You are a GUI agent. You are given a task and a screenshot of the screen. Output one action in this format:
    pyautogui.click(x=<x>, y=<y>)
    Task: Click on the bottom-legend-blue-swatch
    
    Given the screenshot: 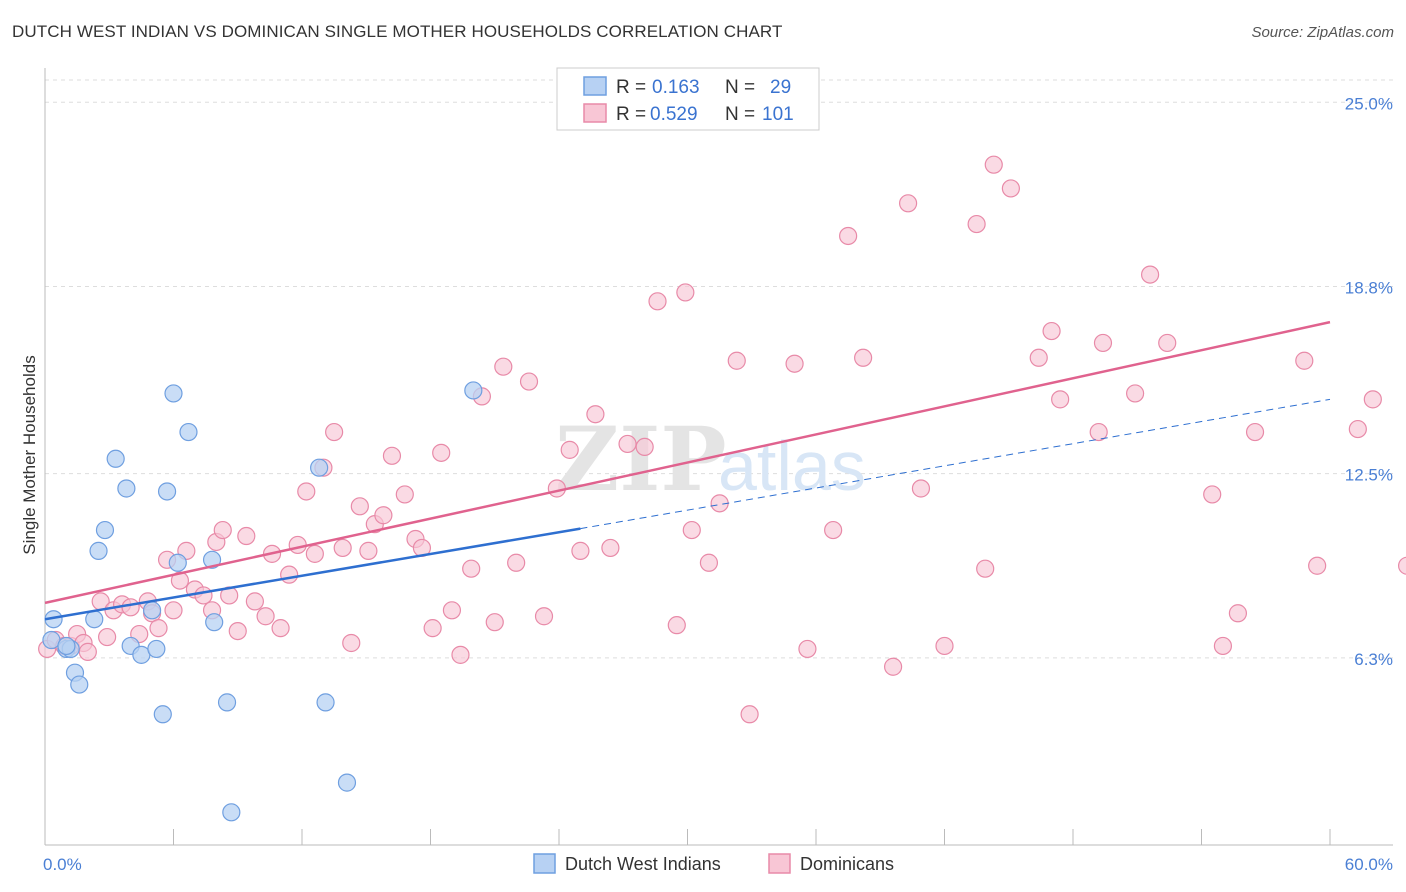 What is the action you would take?
    pyautogui.click(x=544, y=863)
    